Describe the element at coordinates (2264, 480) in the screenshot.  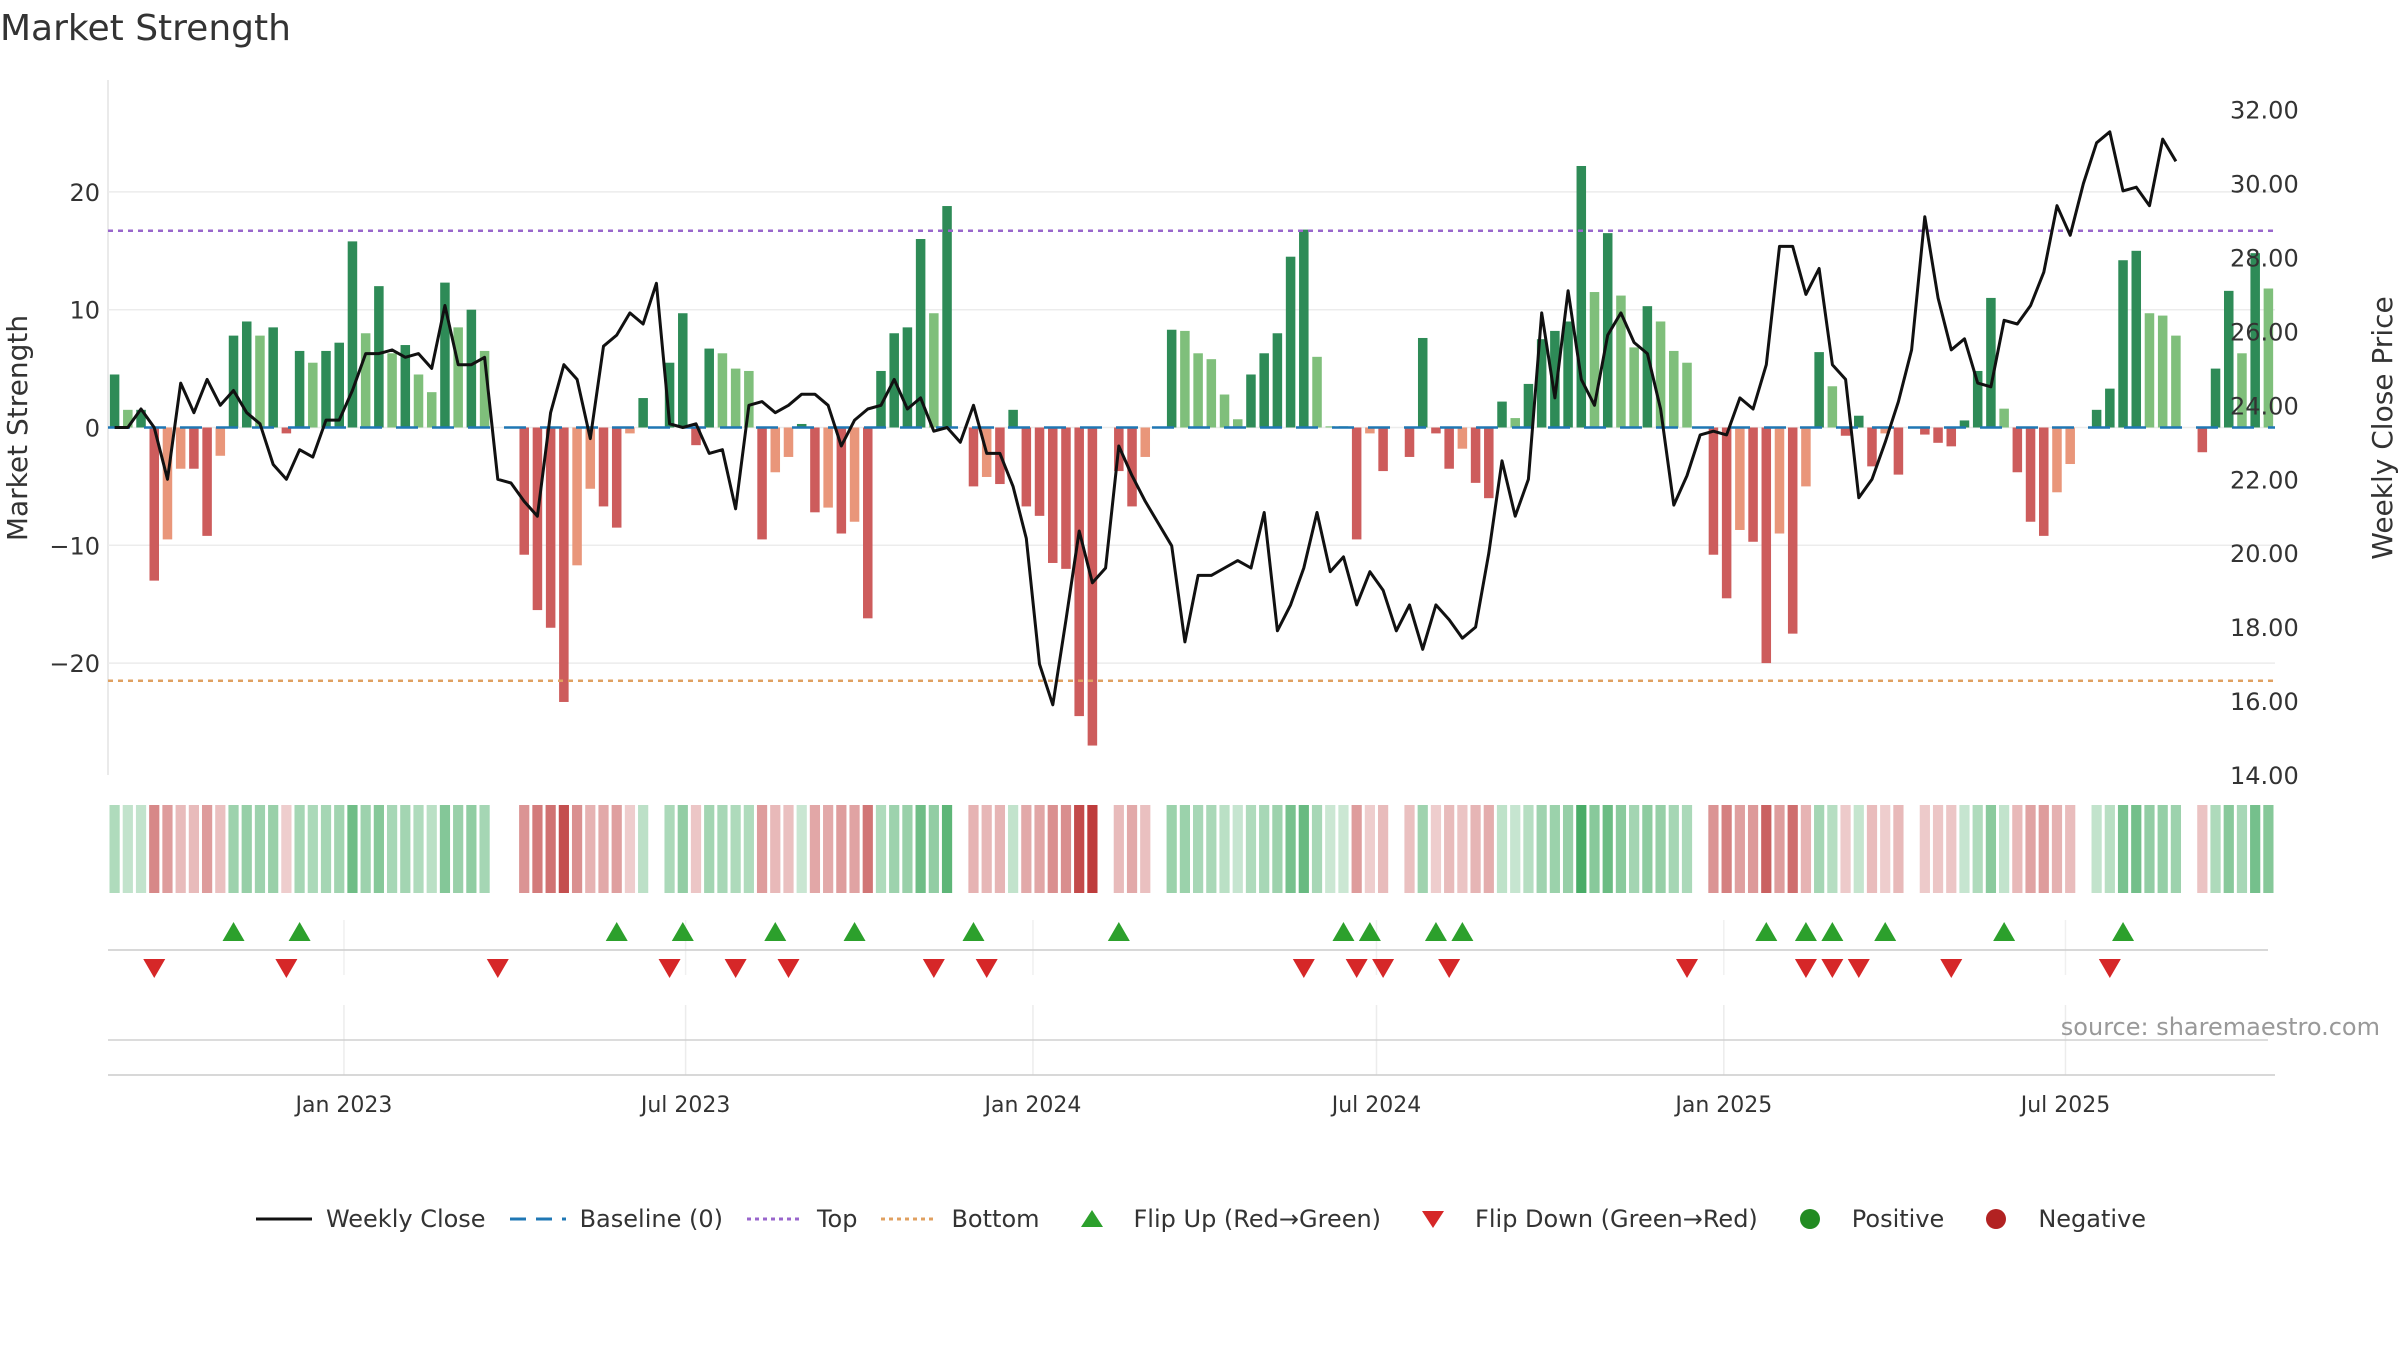
I see `y-tick-right-label: 22.00` at that location.